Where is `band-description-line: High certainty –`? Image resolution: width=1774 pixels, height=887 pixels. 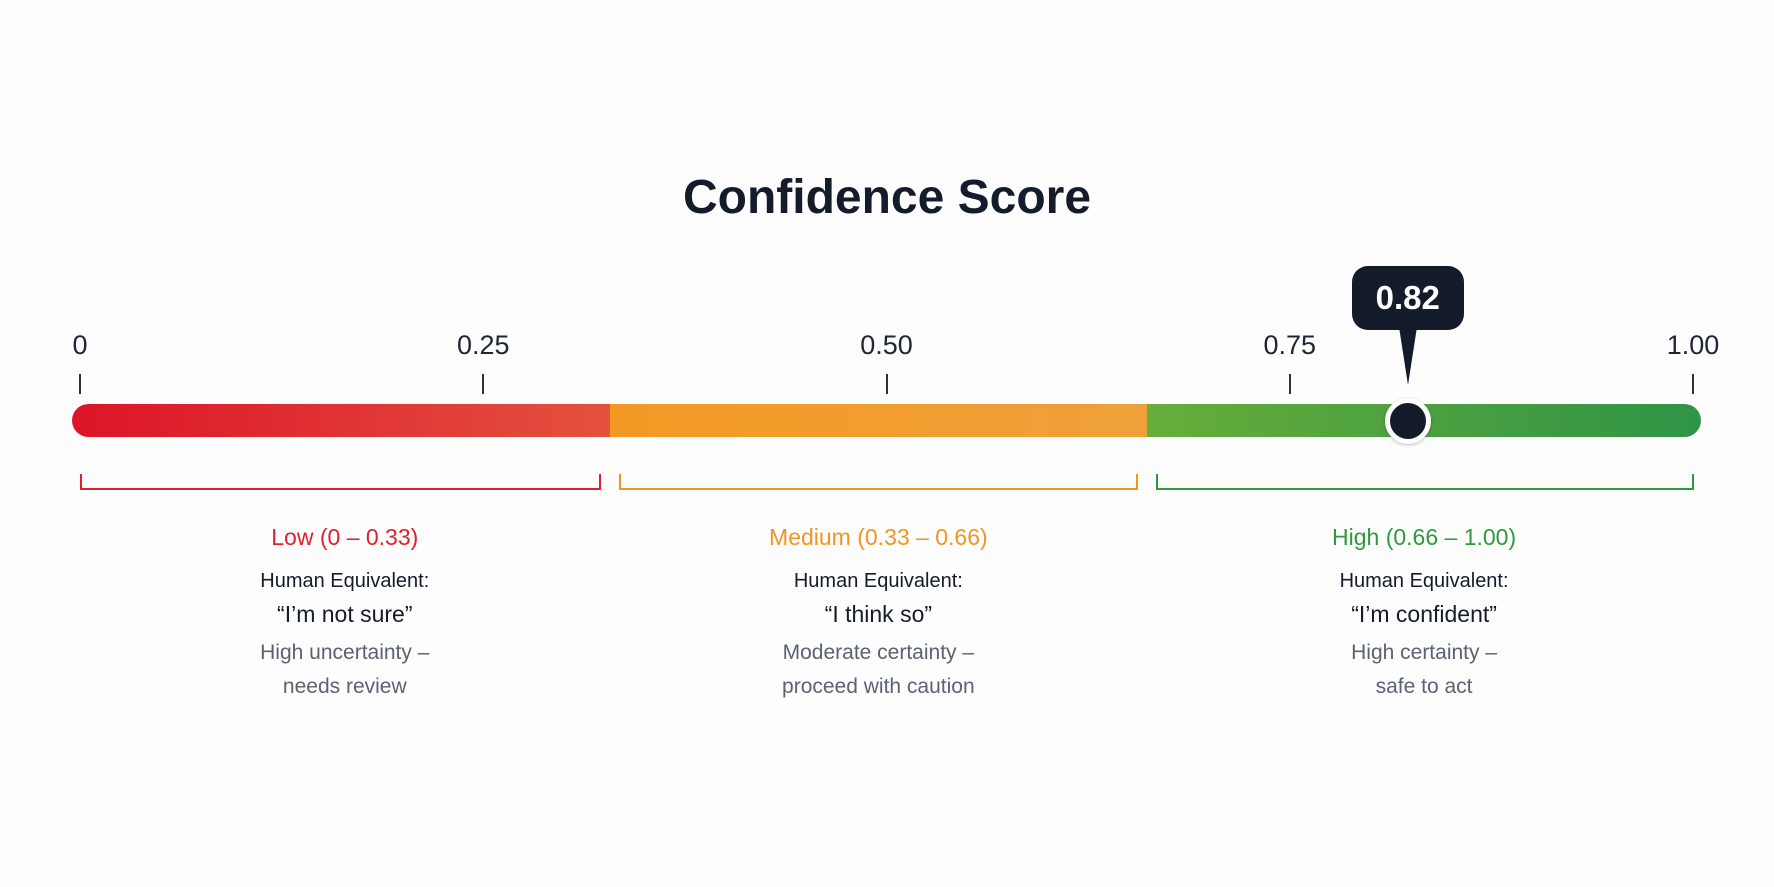
band-description-line: High certainty – is located at coordinates (1424, 652).